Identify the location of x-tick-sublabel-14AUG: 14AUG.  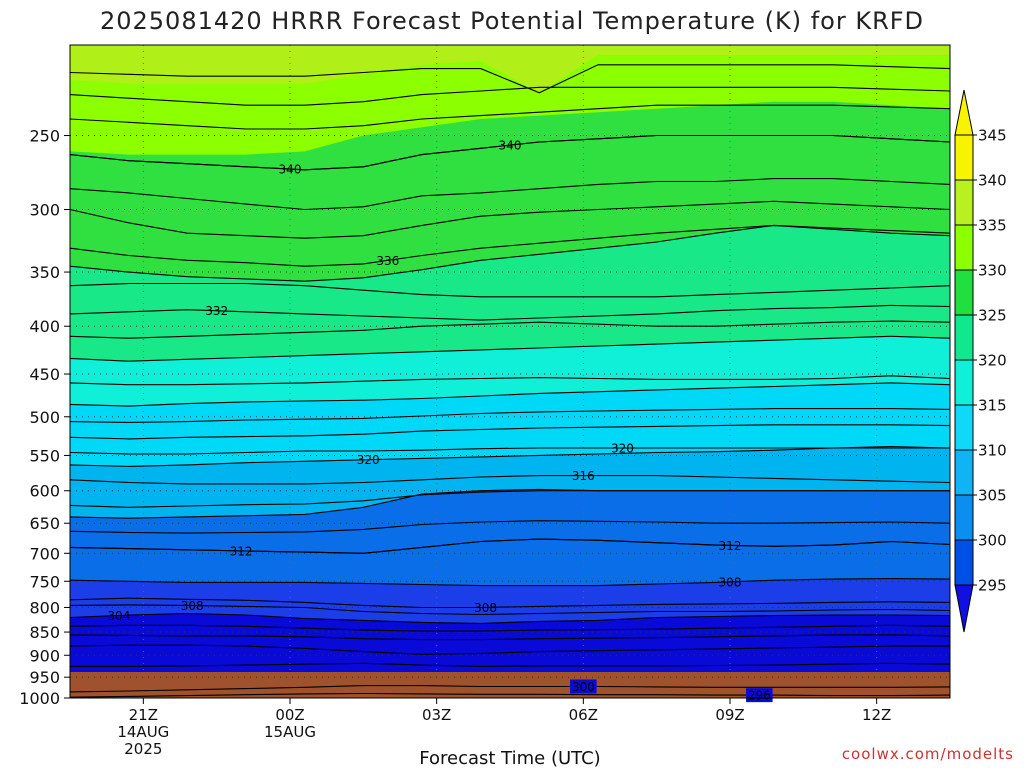
(143, 732).